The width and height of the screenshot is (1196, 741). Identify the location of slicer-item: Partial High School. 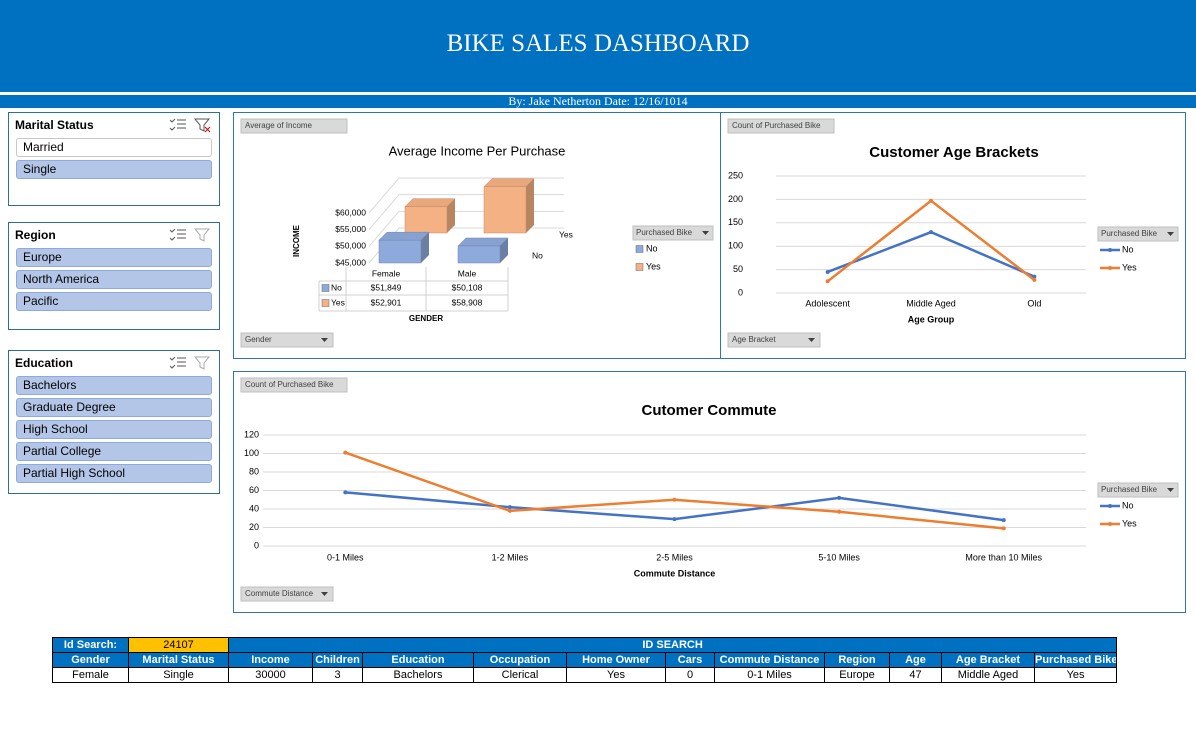
(114, 473).